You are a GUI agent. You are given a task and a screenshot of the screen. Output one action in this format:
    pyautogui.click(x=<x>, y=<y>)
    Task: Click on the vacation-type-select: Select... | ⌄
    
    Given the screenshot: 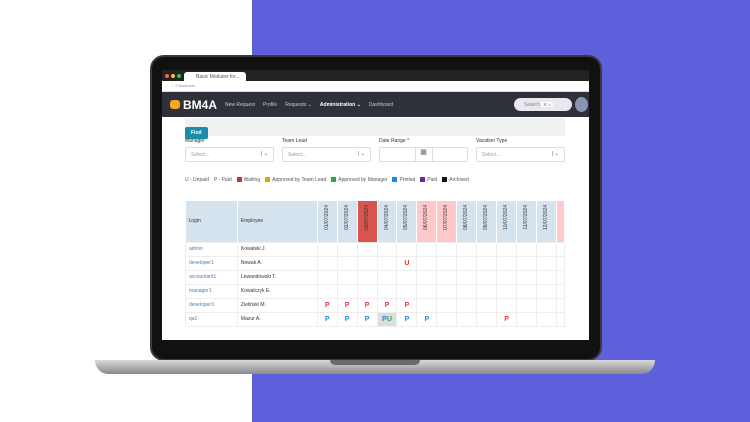 What is the action you would take?
    pyautogui.click(x=520, y=154)
    